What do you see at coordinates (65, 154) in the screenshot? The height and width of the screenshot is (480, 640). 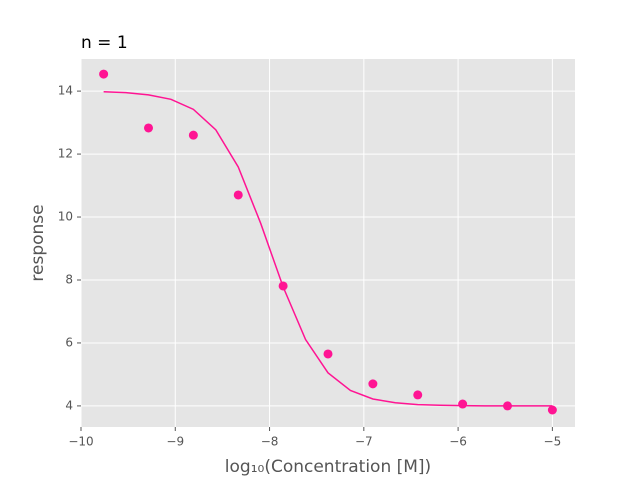 I see `y-tick-label: 12` at bounding box center [65, 154].